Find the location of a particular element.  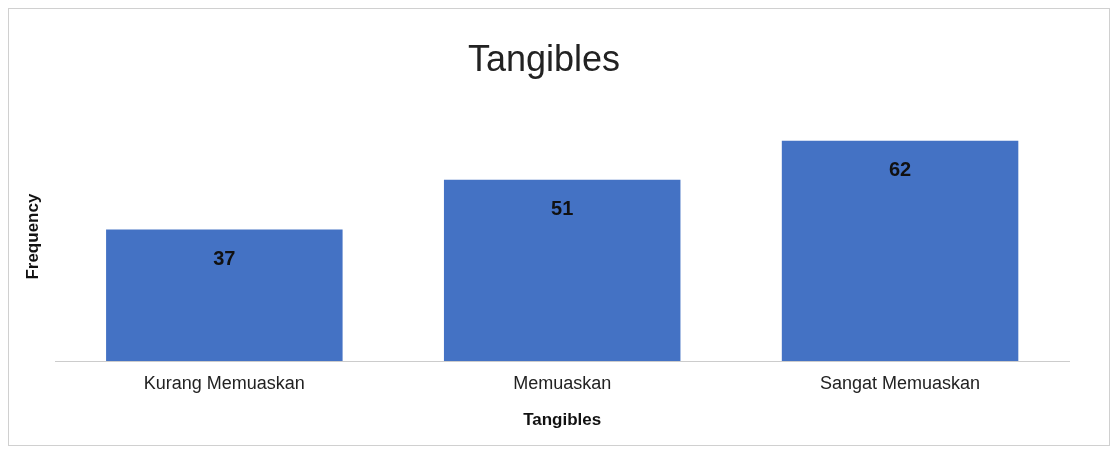

data-label: 37 is located at coordinates (224, 258).